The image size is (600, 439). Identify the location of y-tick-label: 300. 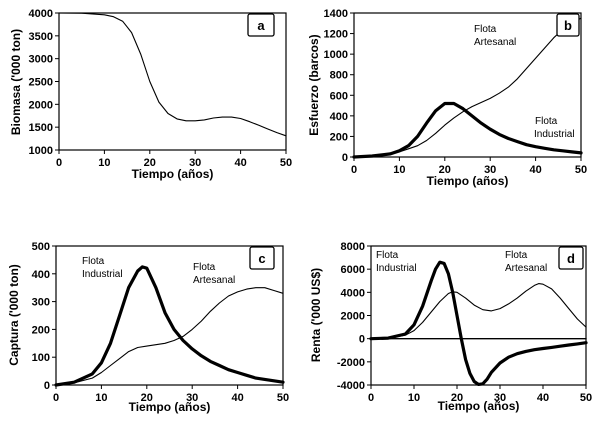
(41, 303).